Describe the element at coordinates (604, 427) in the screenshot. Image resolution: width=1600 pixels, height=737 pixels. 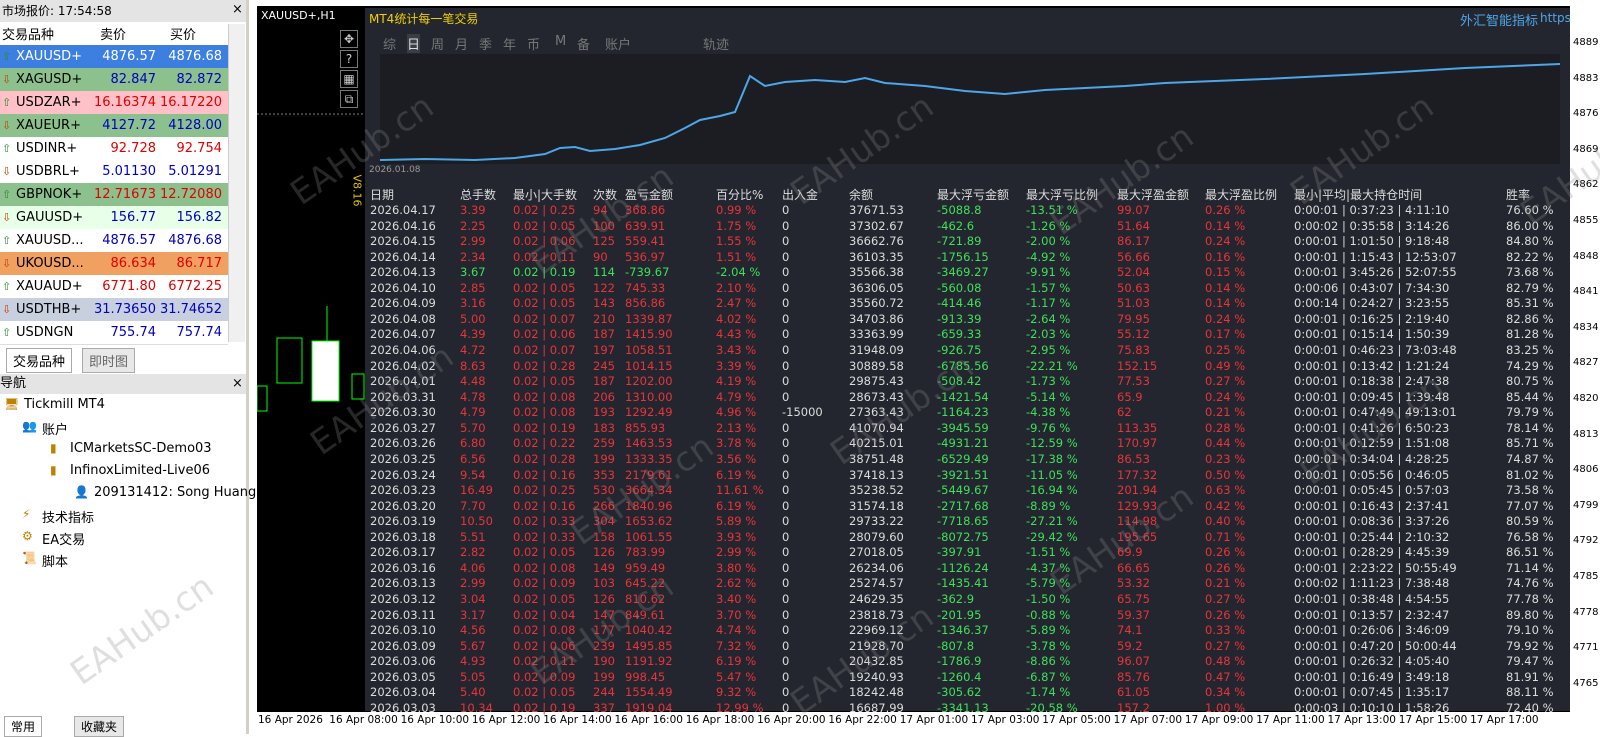
I see `table-cell: 183` at that location.